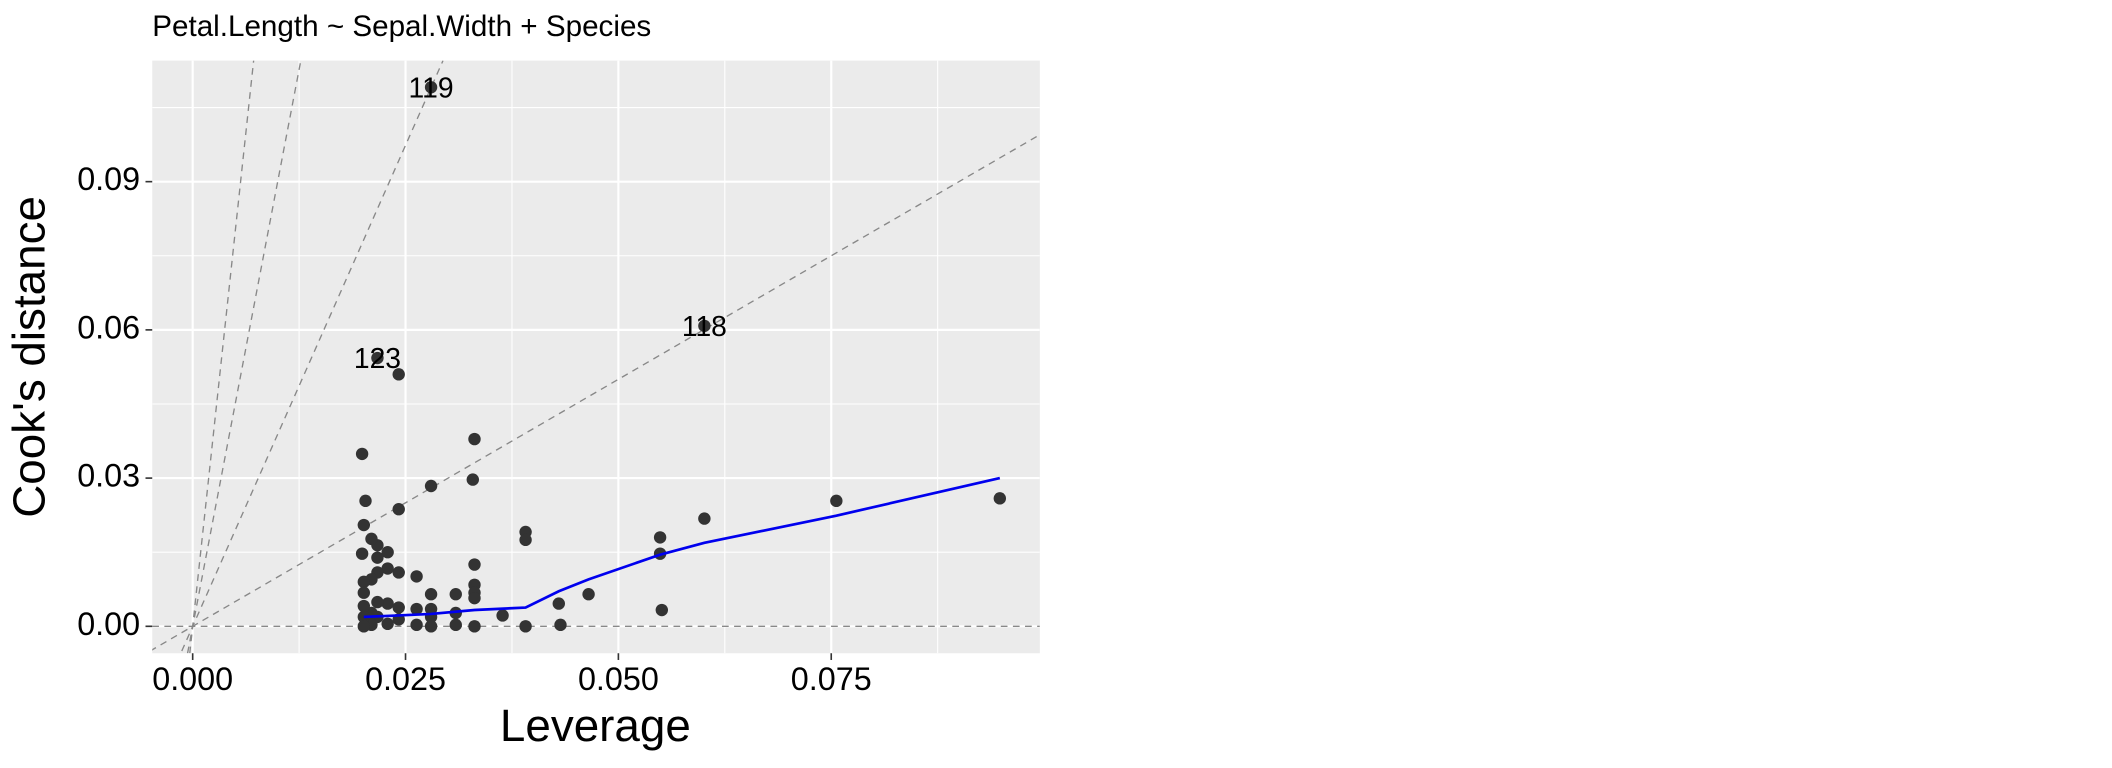  I want to click on y-tick-label: 0.06, so click(108, 327).